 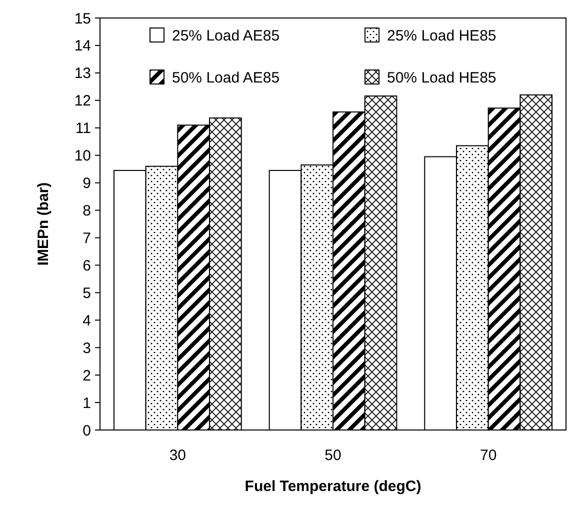 I want to click on y-tick-label: 8, so click(x=86, y=211).